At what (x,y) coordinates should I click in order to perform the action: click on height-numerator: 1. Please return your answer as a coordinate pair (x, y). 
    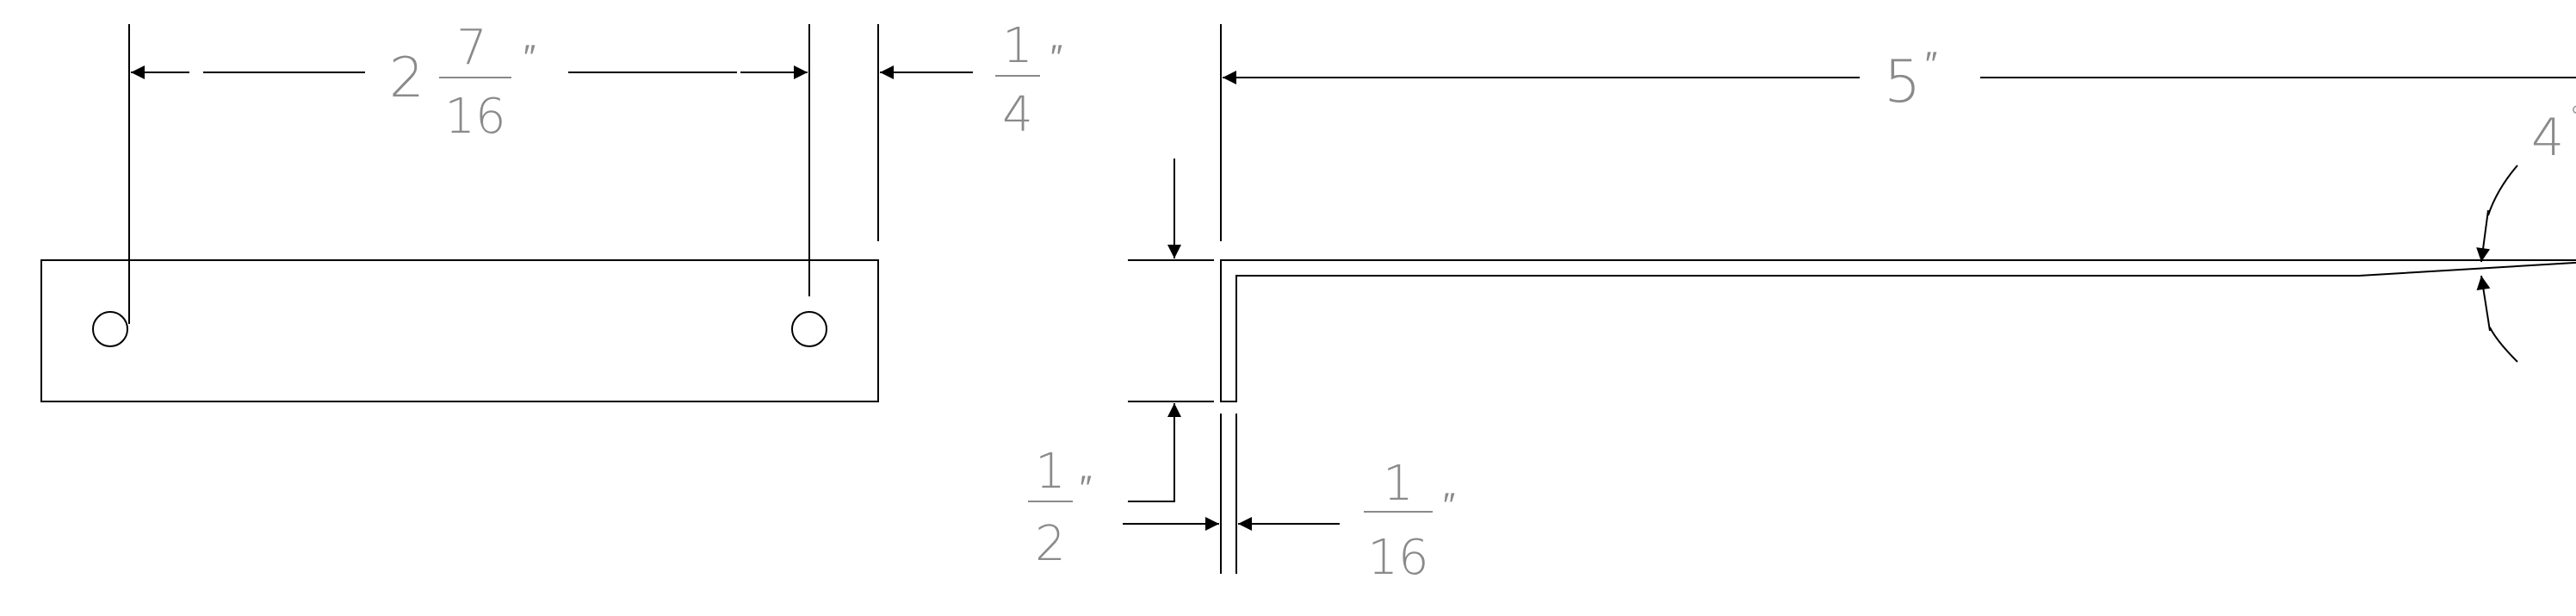
    Looking at the image, I should click on (1050, 472).